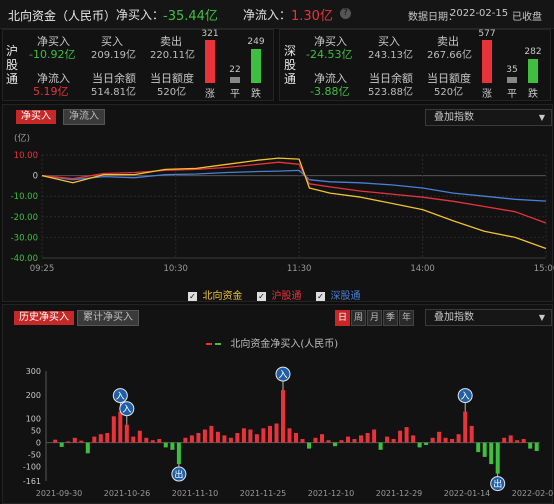 Image resolution: width=554 pixels, height=504 pixels. What do you see at coordinates (533, 94) in the screenshot?
I see `sz-down-label: 跌` at bounding box center [533, 94].